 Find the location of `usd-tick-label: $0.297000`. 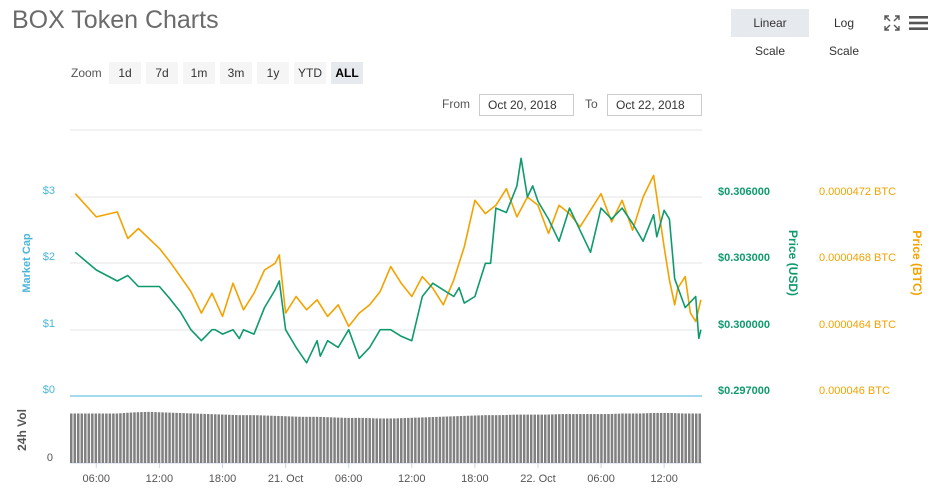

usd-tick-label: $0.297000 is located at coordinates (744, 391).